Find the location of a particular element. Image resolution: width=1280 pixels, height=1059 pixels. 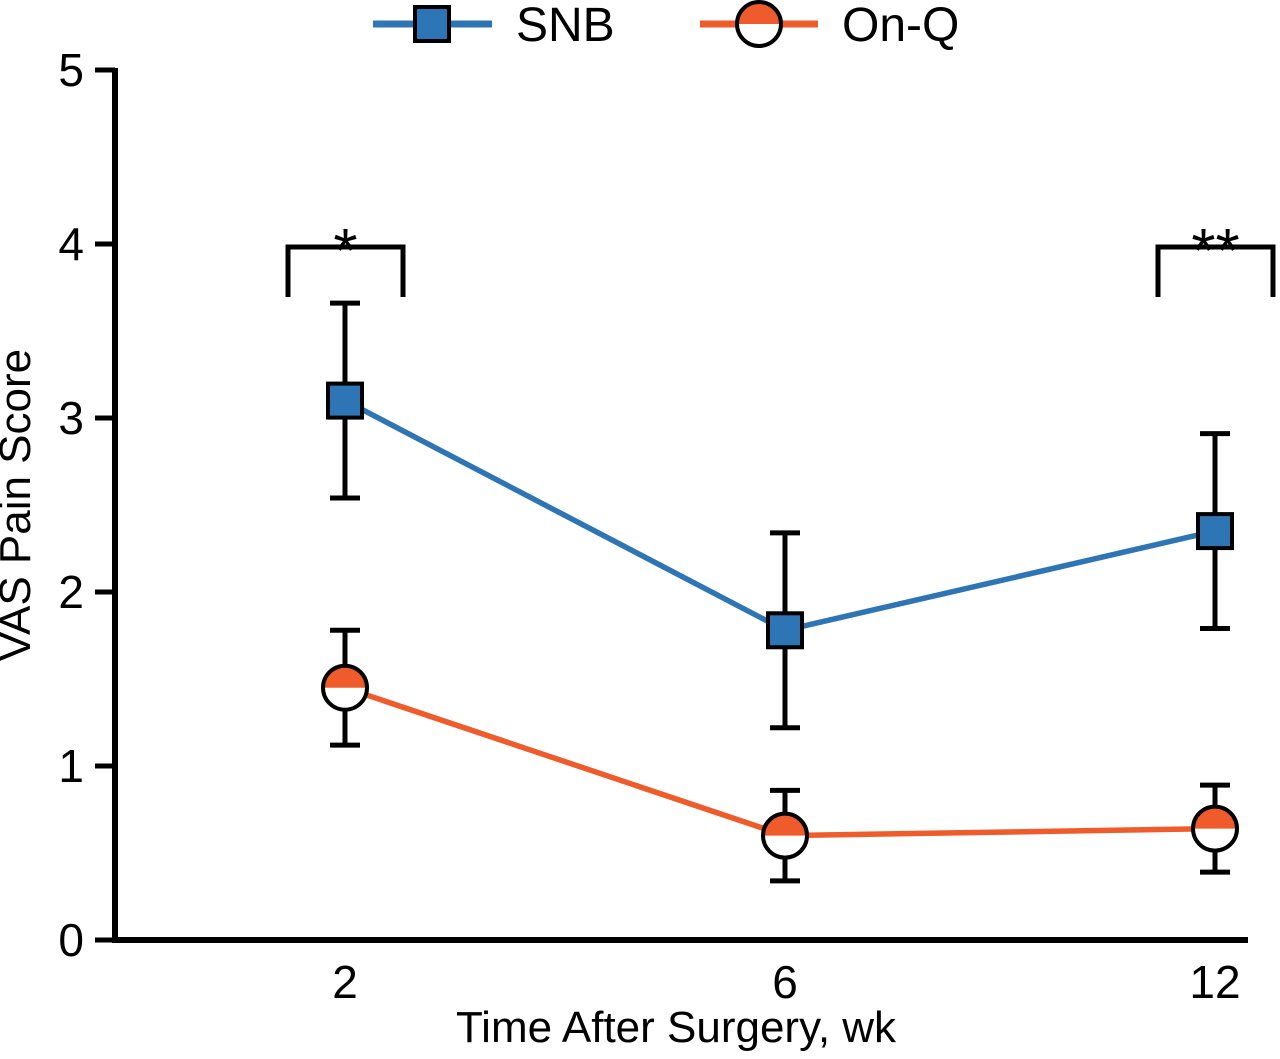

x-tick-label: 6 is located at coordinates (785, 982).